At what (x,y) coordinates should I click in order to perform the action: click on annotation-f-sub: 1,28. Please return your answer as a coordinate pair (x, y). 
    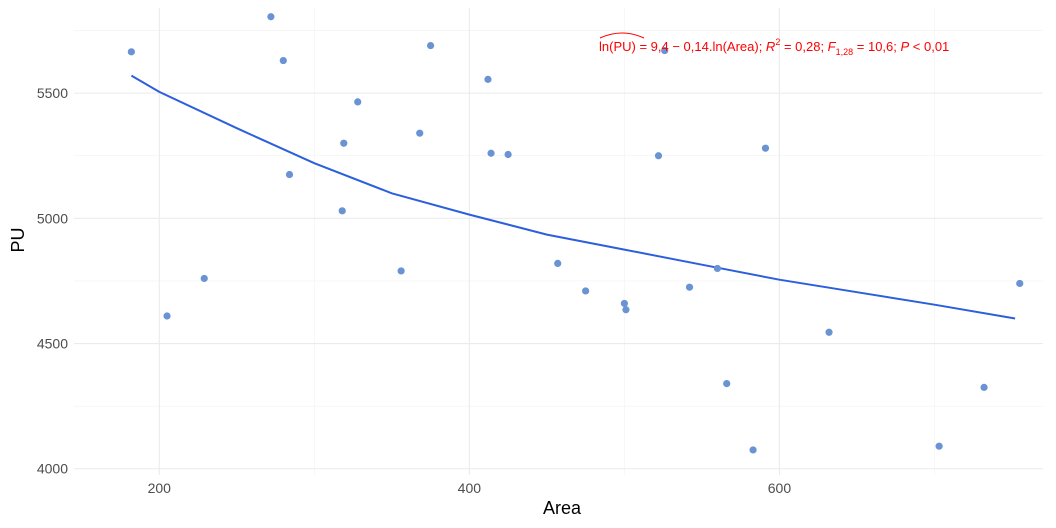
    Looking at the image, I should click on (845, 52).